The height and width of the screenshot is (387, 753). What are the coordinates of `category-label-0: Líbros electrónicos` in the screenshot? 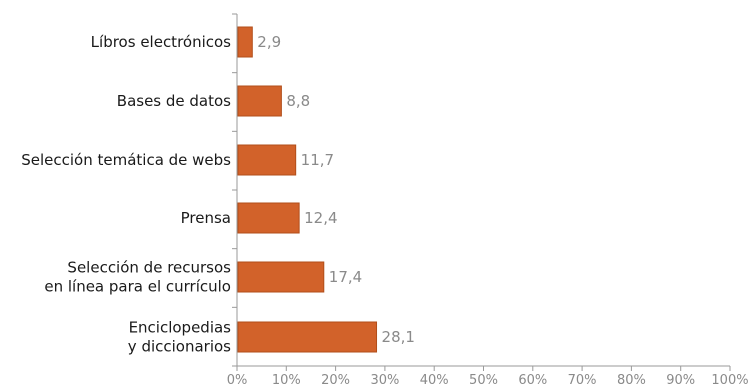 It's located at (161, 42).